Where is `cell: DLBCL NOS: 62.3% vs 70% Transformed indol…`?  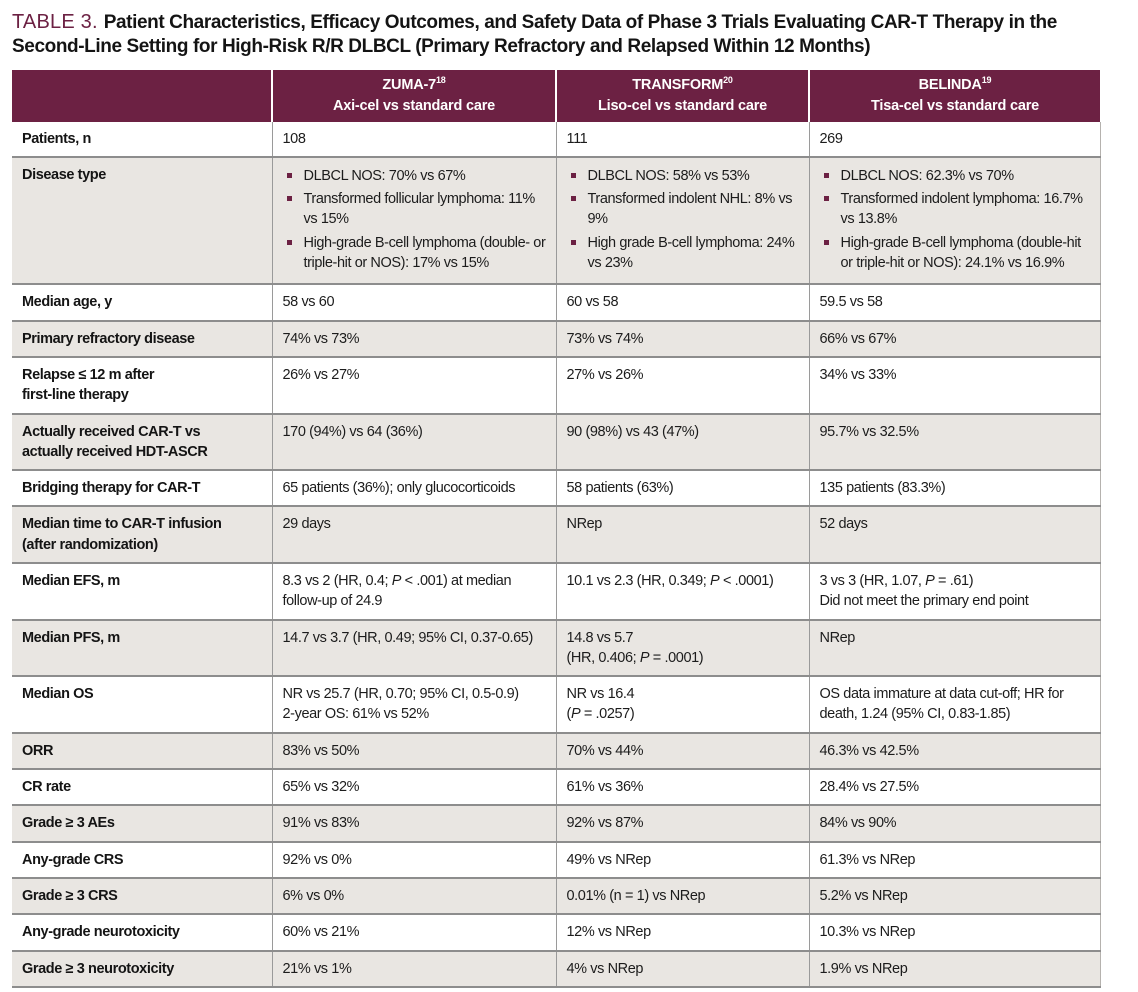 cell: DLBCL NOS: 62.3% vs 70% Transformed indol… is located at coordinates (954, 220).